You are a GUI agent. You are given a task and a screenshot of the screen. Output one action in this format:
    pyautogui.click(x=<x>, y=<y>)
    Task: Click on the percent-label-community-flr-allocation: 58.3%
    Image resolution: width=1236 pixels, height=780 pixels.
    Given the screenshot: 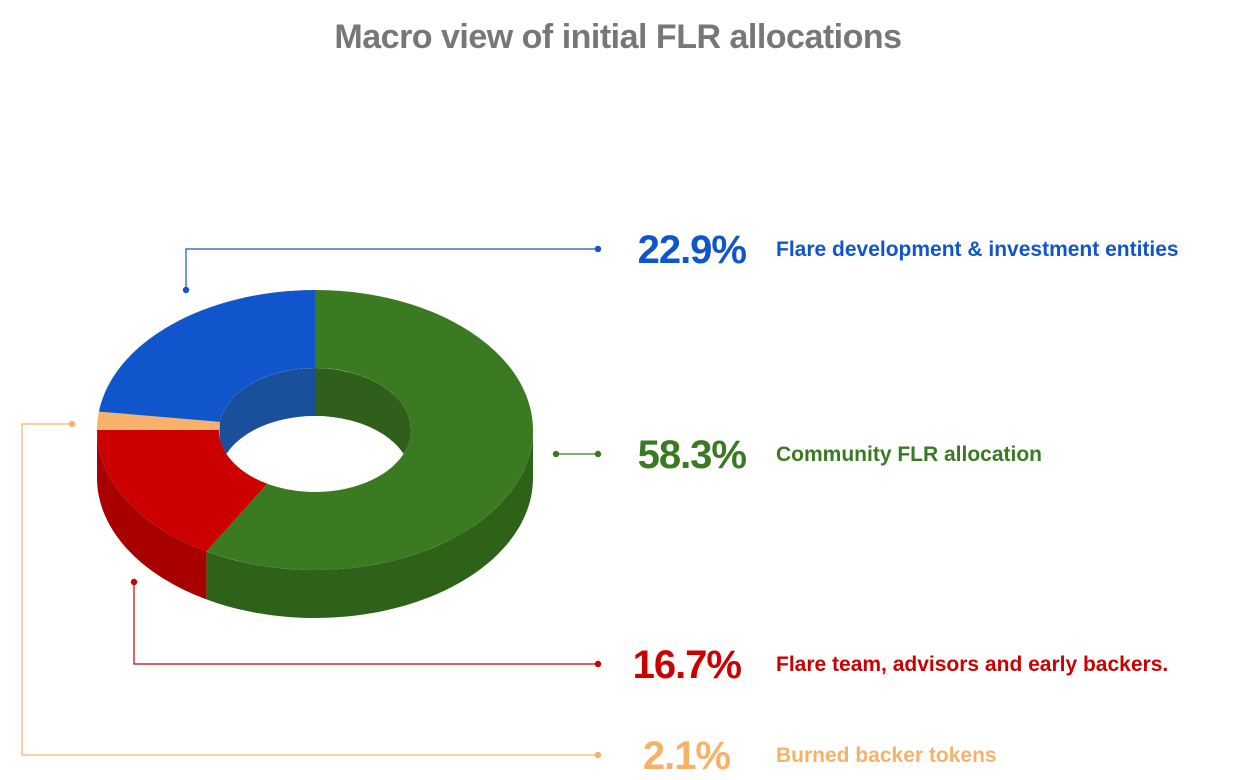 What is the action you would take?
    pyautogui.click(x=692, y=455)
    